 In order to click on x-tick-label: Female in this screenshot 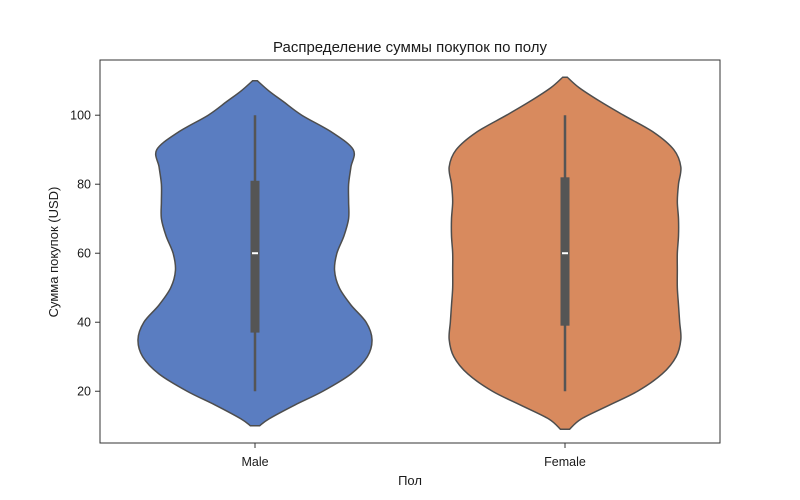, I will do `click(565, 462)`.